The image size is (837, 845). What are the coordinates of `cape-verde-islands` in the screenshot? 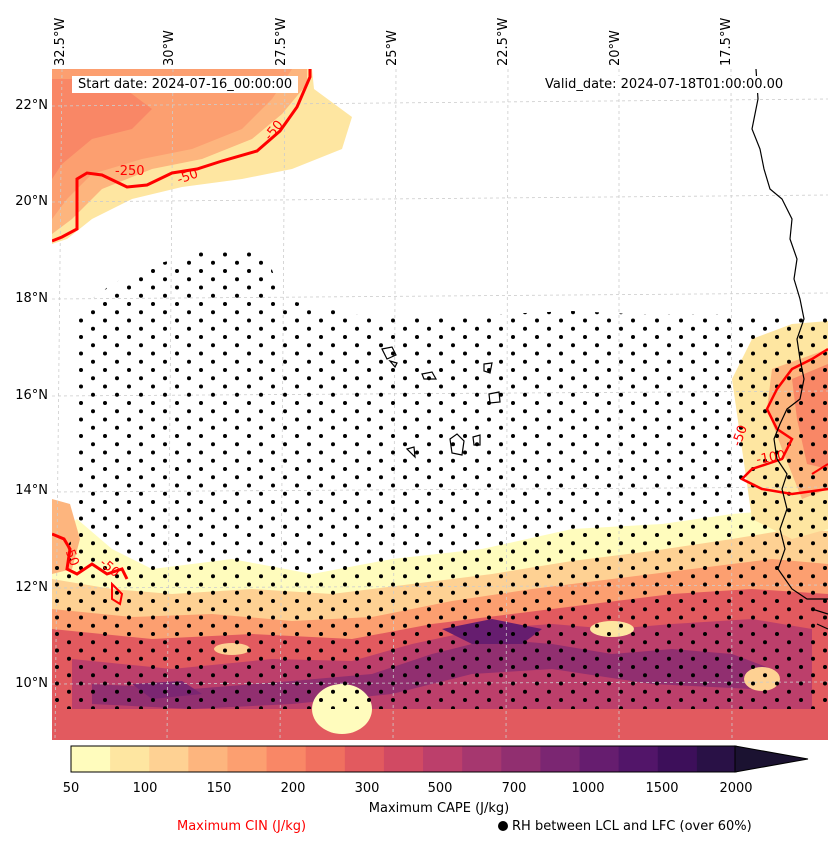 It's located at (441, 402).